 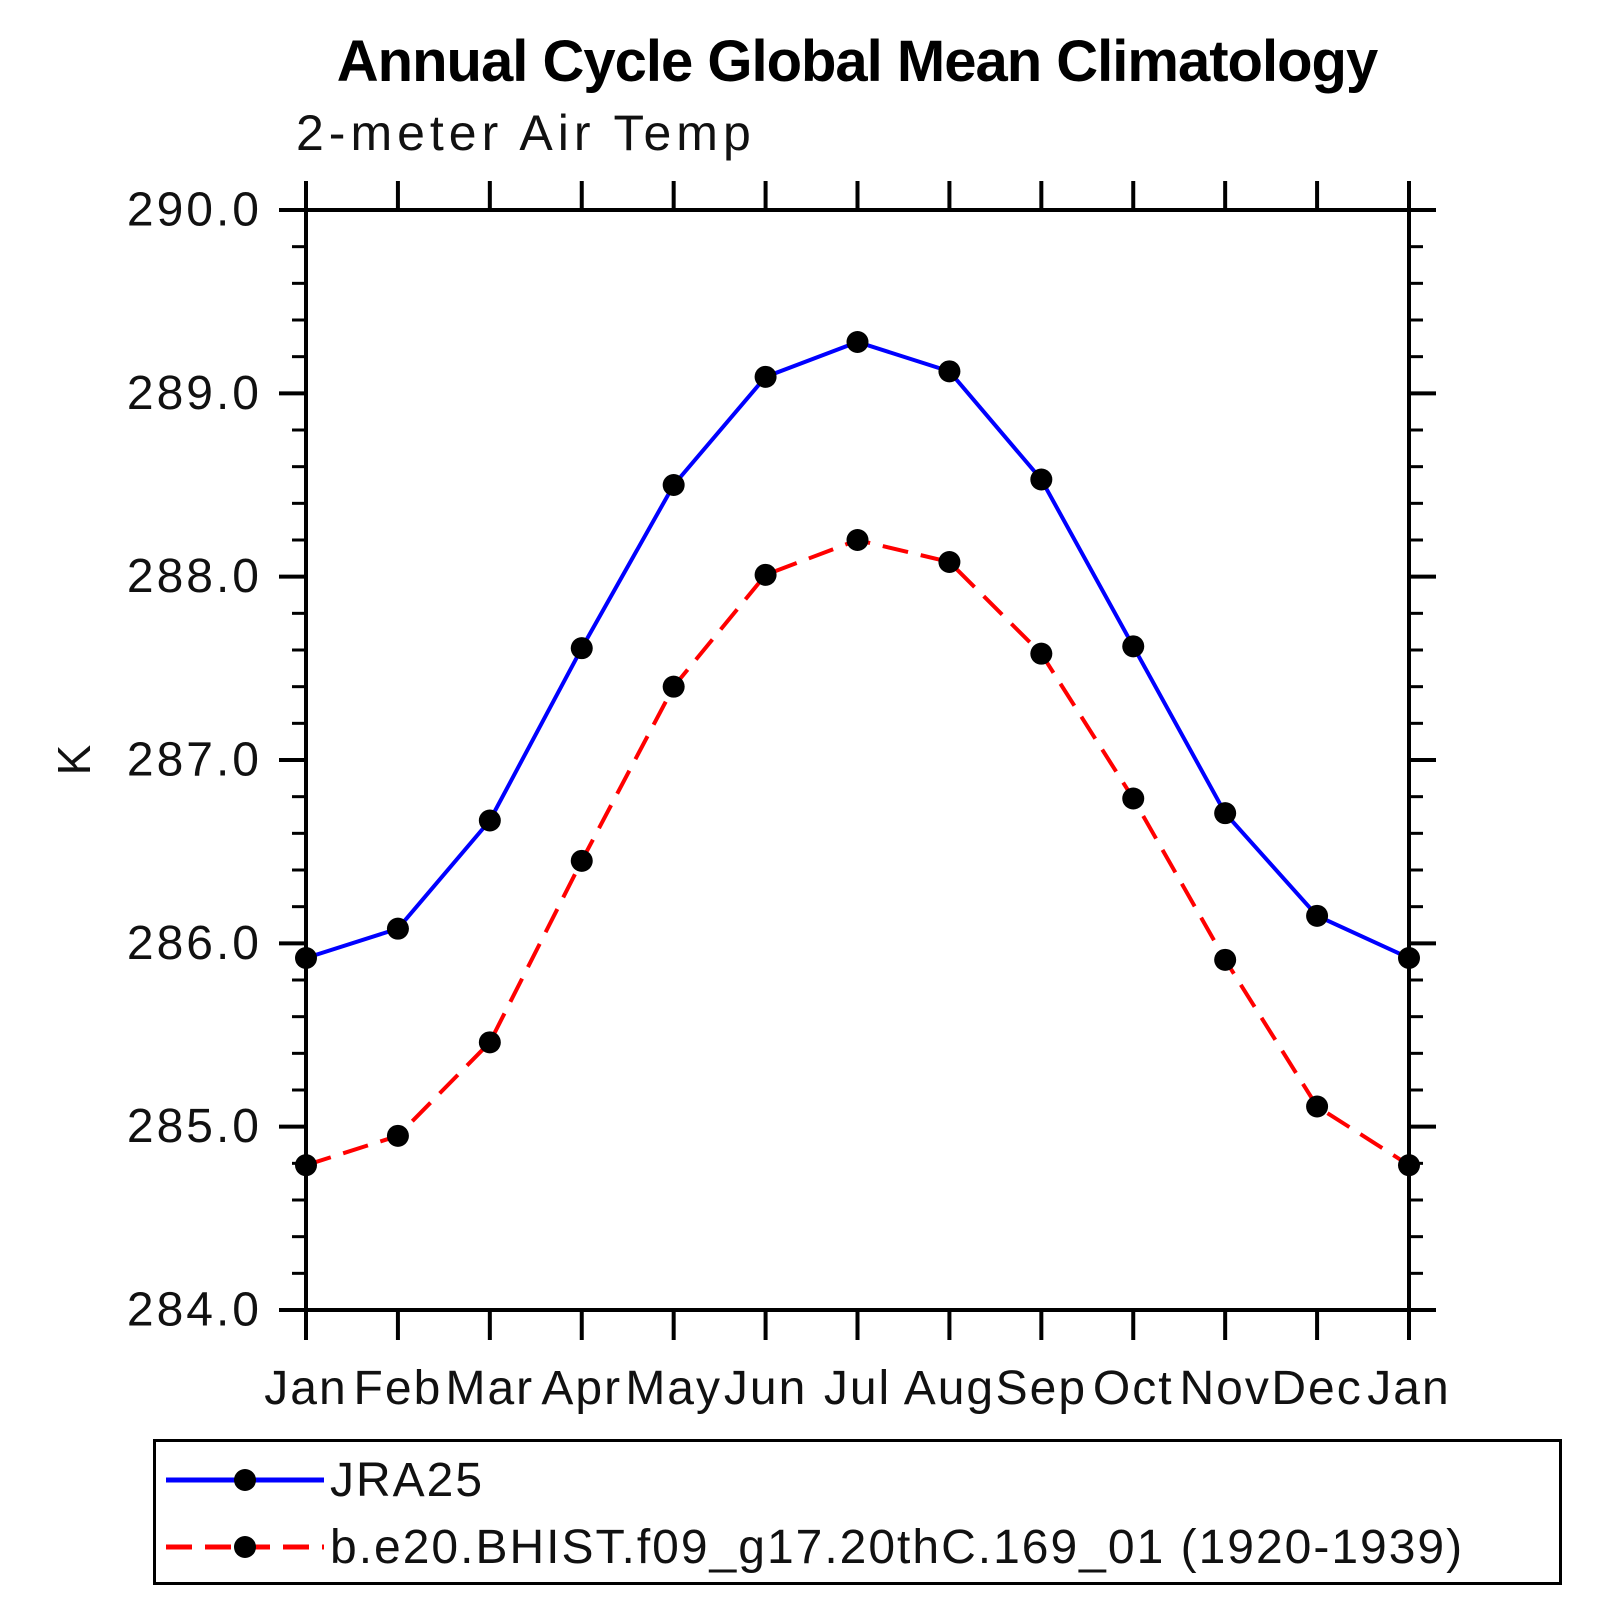 What do you see at coordinates (1041, 1388) in the screenshot?
I see `x-tick-label: Sep` at bounding box center [1041, 1388].